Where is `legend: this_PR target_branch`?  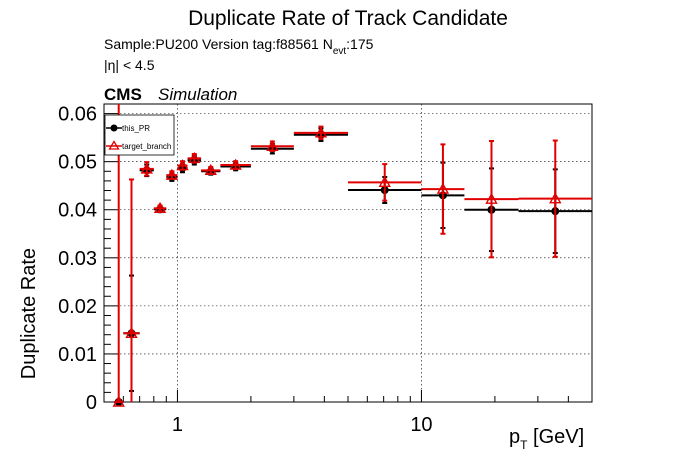 legend: this_PR target_branch is located at coordinates (139, 135).